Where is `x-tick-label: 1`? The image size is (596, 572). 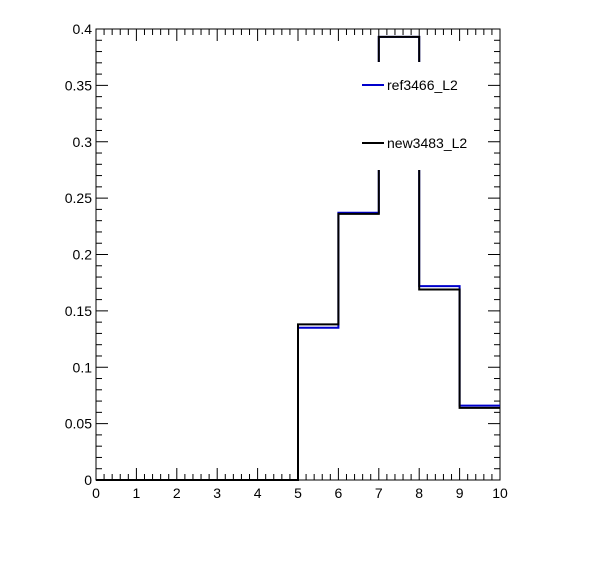 x-tick-label: 1 is located at coordinates (137, 493).